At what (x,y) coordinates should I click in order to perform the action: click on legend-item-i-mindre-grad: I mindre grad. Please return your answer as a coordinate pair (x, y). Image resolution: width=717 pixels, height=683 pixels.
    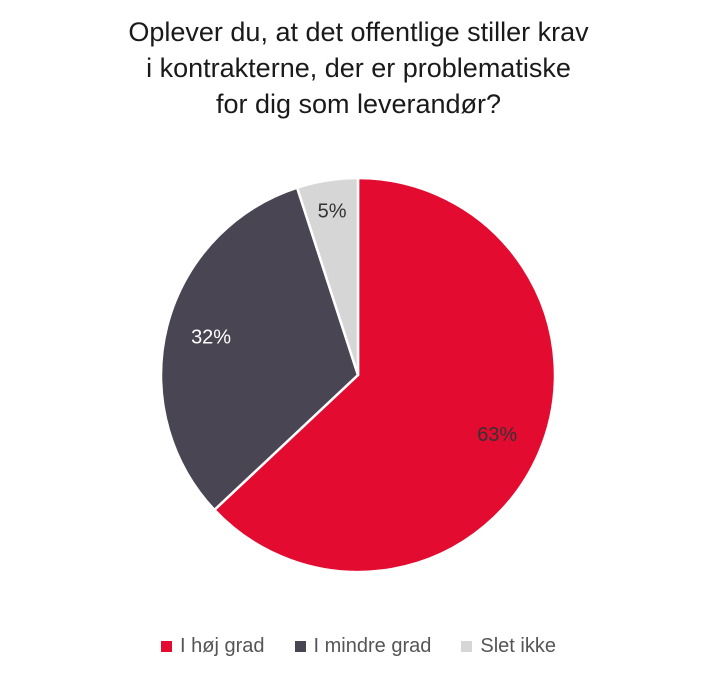
    Looking at the image, I should click on (363, 646).